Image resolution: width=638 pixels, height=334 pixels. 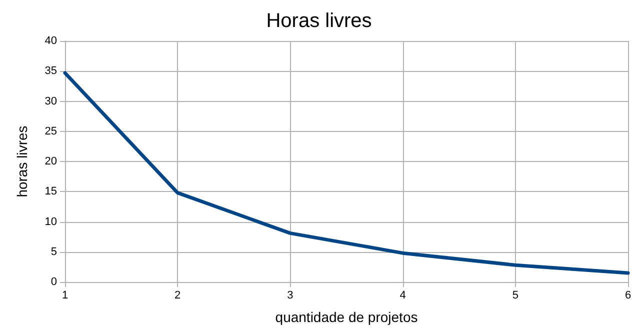 I want to click on y-tick-label: 40, so click(x=50, y=41).